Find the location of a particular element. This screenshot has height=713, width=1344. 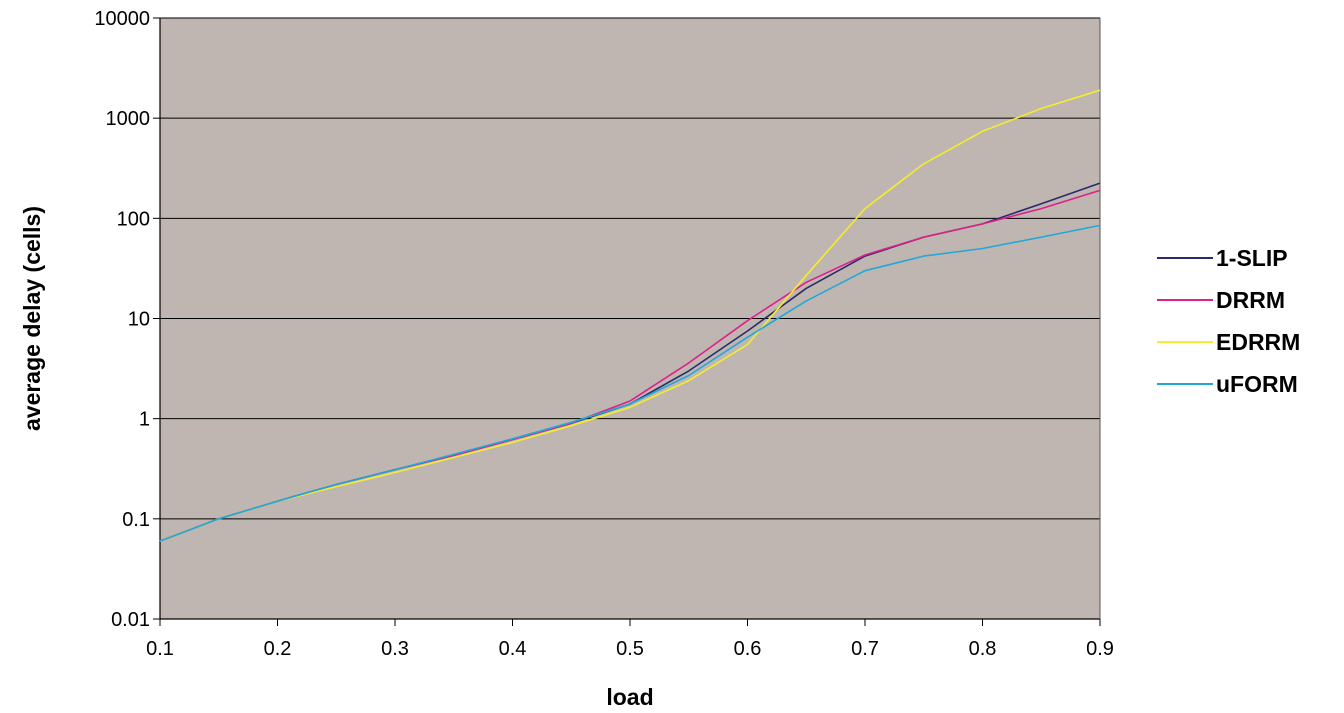

x-tick-labels: 0.1 0.2 0.3 0.4 0.5 0.6 0.7 0.8 0.9 is located at coordinates (630, 649).